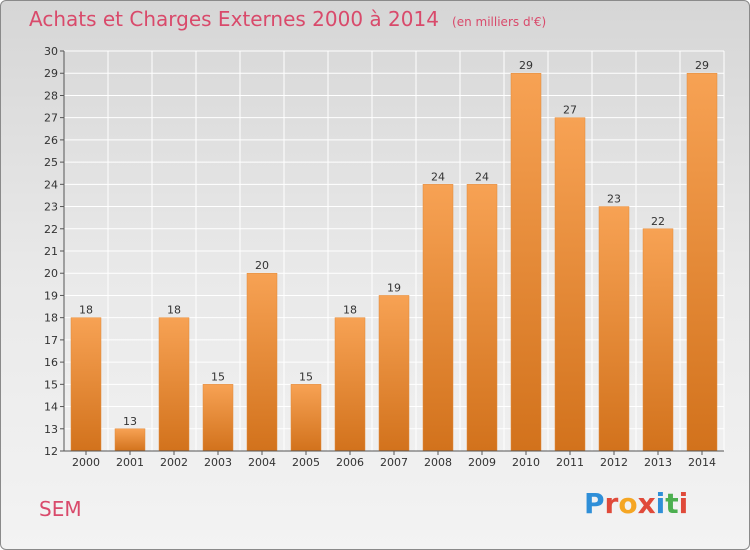  What do you see at coordinates (51, 229) in the screenshot?
I see `y-tick-label: 22` at bounding box center [51, 229].